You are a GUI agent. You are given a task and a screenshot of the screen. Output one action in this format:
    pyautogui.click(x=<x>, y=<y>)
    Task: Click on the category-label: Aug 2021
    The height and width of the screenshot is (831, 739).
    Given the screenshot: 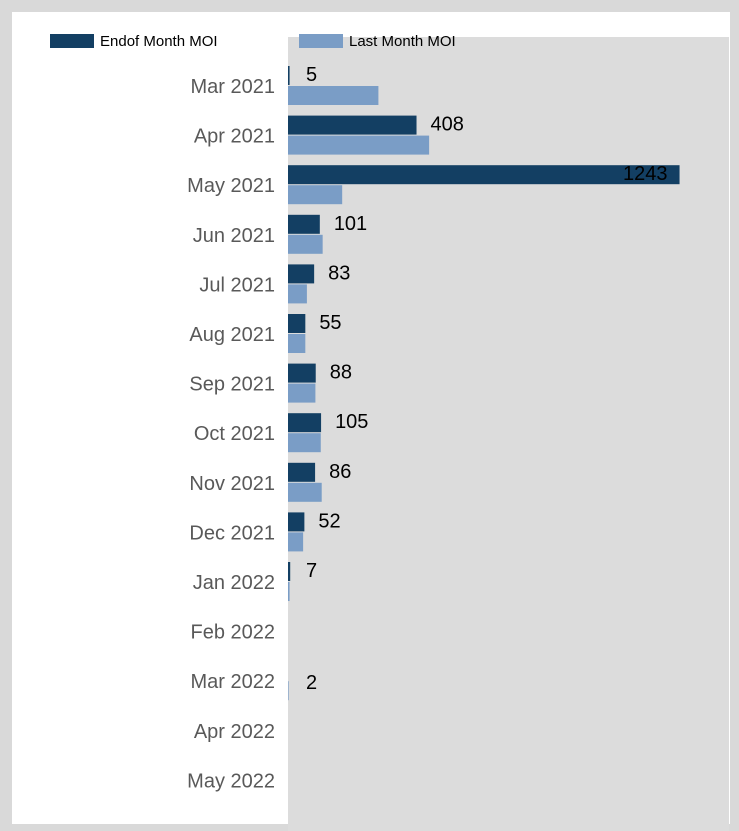 What is the action you would take?
    pyautogui.click(x=232, y=335)
    